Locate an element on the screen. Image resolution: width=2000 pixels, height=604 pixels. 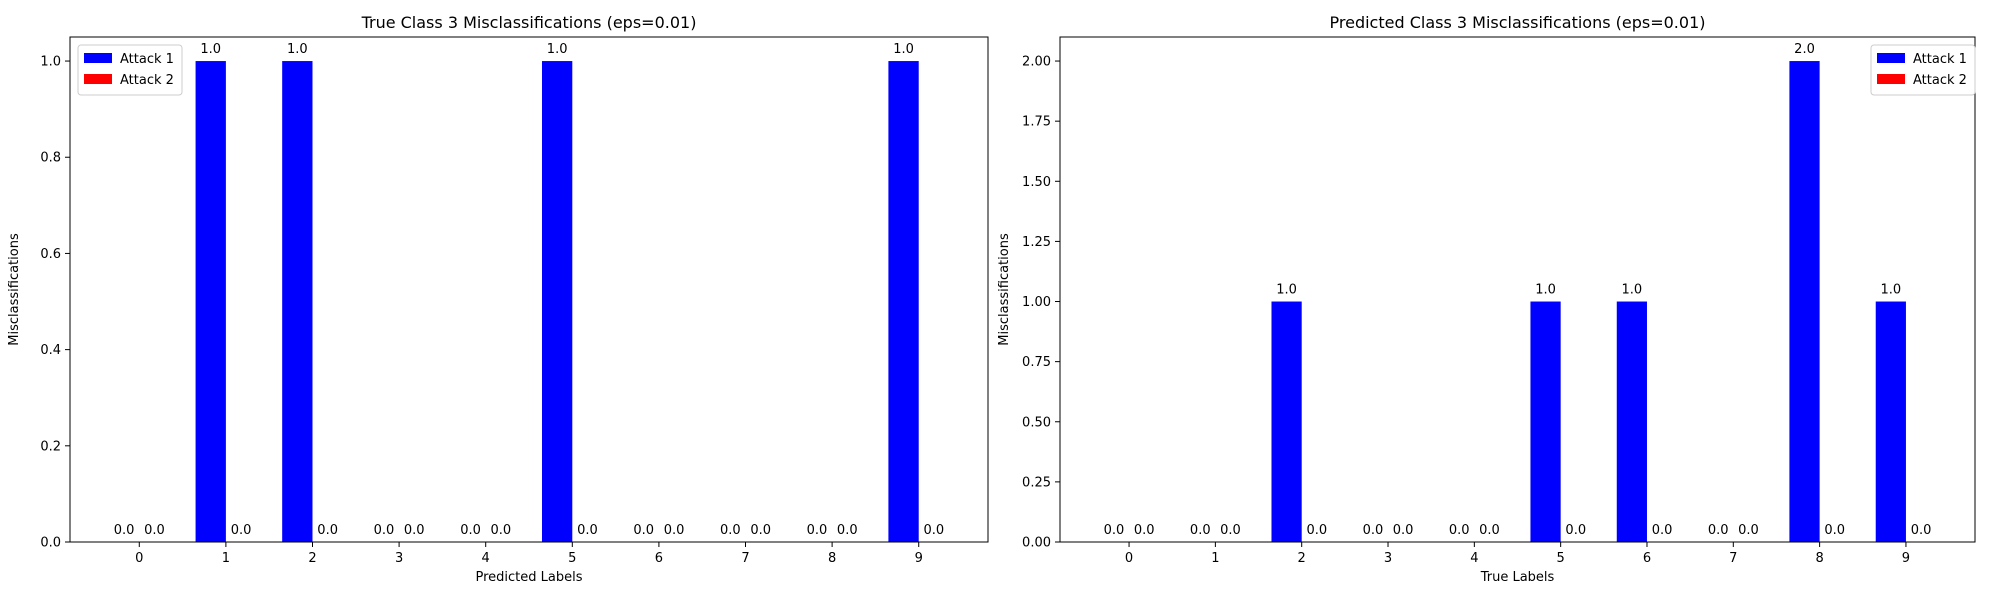
y-tick-label: 0.2 is located at coordinates (50, 446).